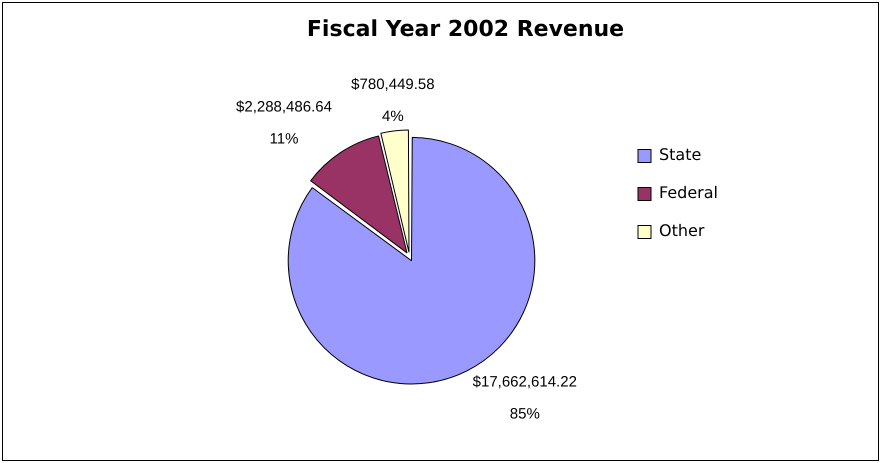 The image size is (881, 463). What do you see at coordinates (524, 398) in the screenshot?
I see `data-label: $17,662,614.22 85%` at bounding box center [524, 398].